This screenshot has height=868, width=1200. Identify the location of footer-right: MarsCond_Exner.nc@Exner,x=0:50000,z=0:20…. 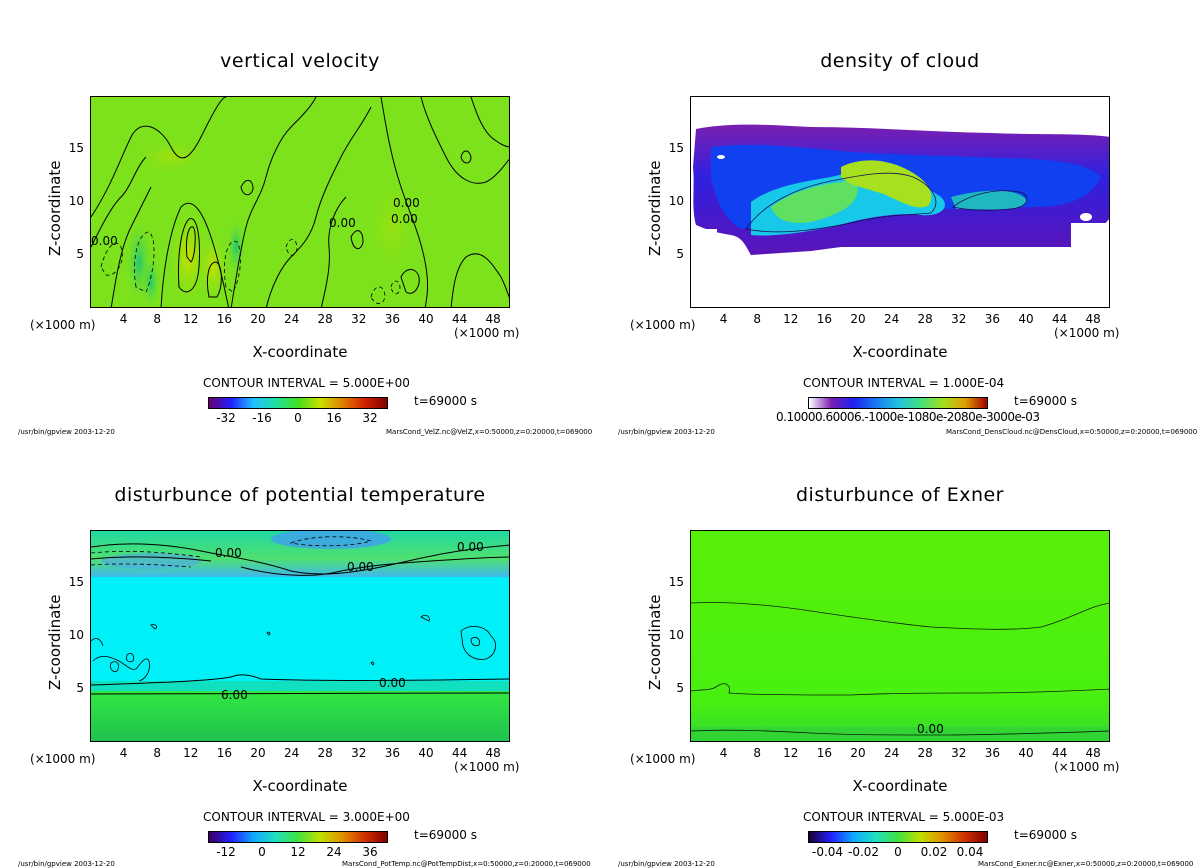
(1086, 864).